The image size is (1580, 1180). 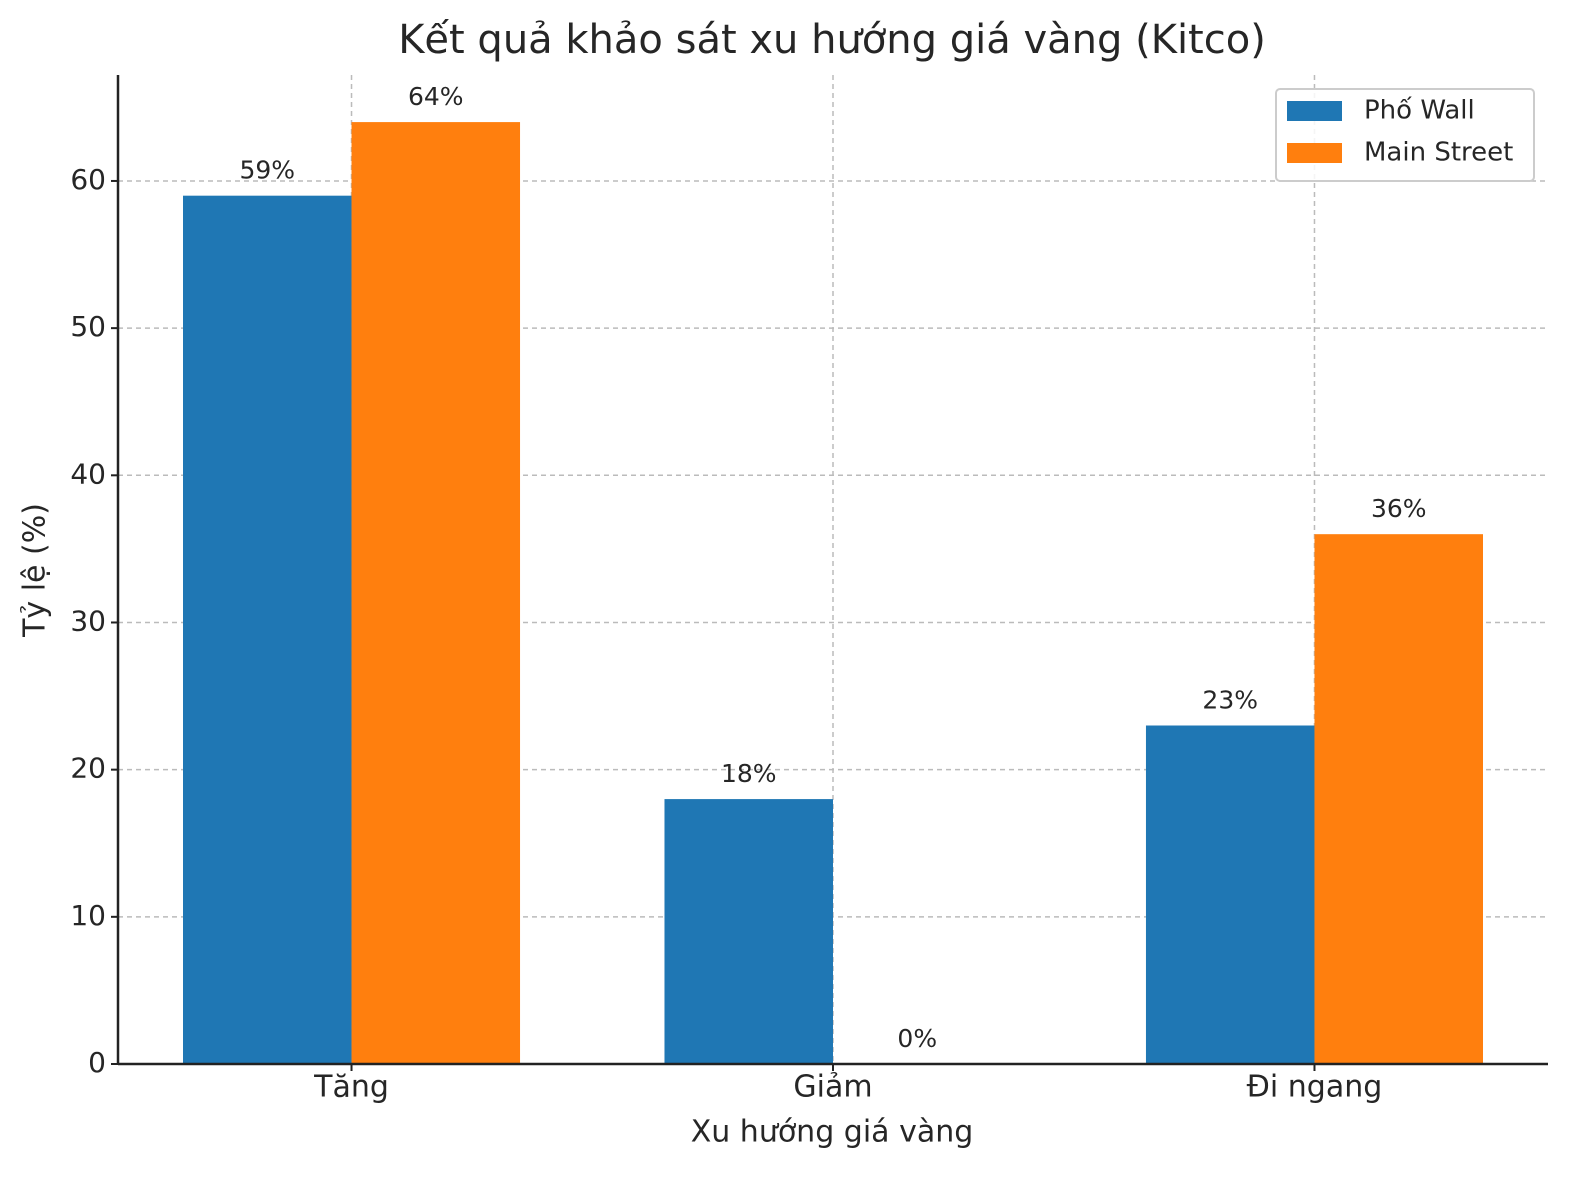 I want to click on y-tick-label: 10, so click(x=88, y=915).